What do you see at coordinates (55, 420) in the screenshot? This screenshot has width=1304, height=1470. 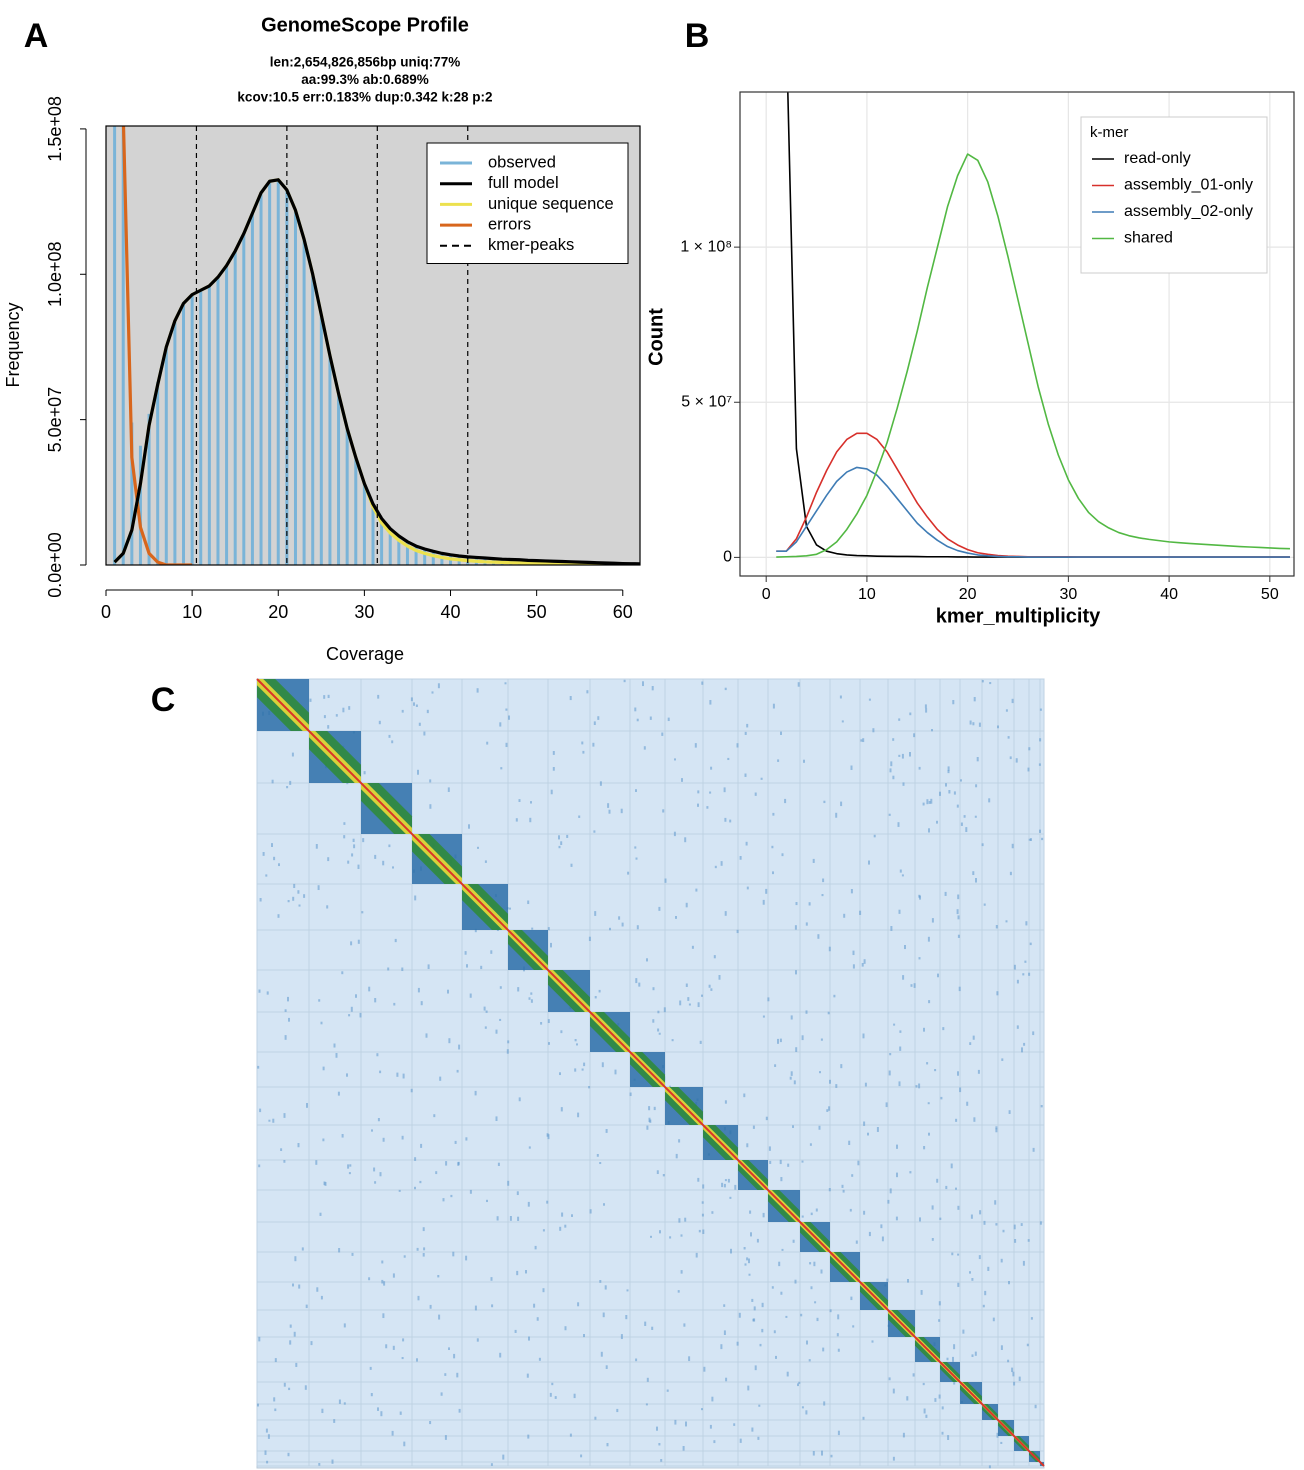 I see `y-tick-label: 5.0e+07` at bounding box center [55, 420].